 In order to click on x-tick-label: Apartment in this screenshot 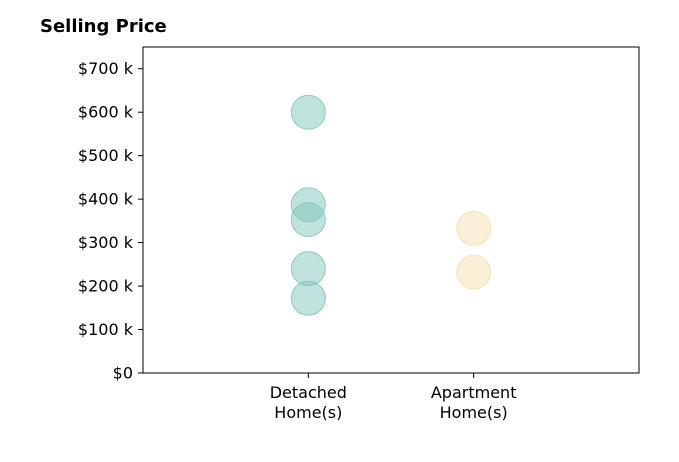, I will do `click(474, 392)`.